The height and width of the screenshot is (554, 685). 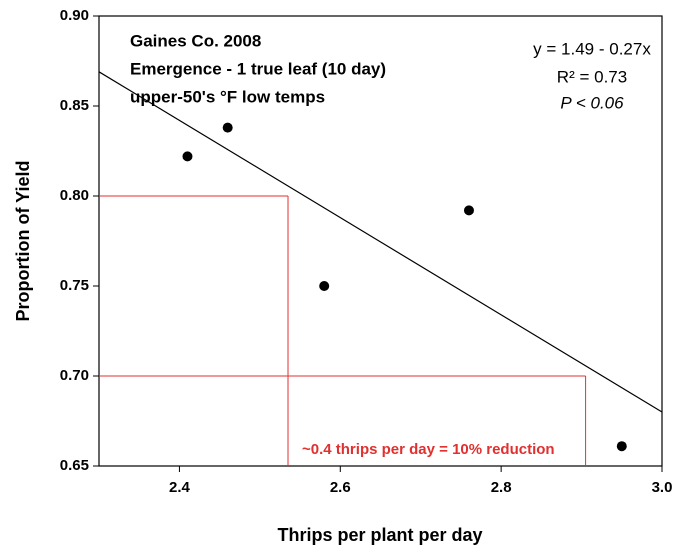 I want to click on annotation: Gaines Co. 2008, so click(x=195, y=40).